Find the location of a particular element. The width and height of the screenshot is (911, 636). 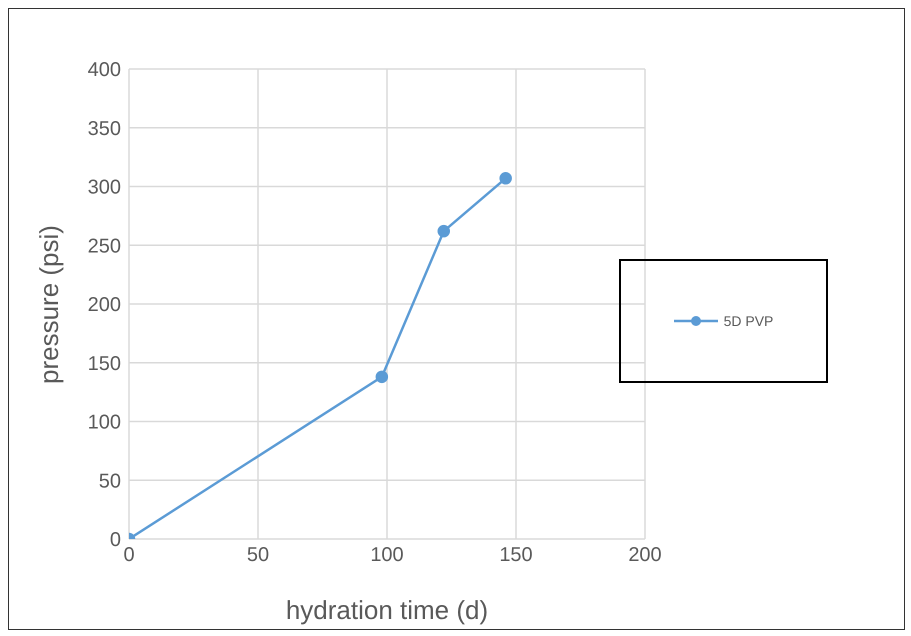

y-tick-label: 250 is located at coordinates (104, 246).